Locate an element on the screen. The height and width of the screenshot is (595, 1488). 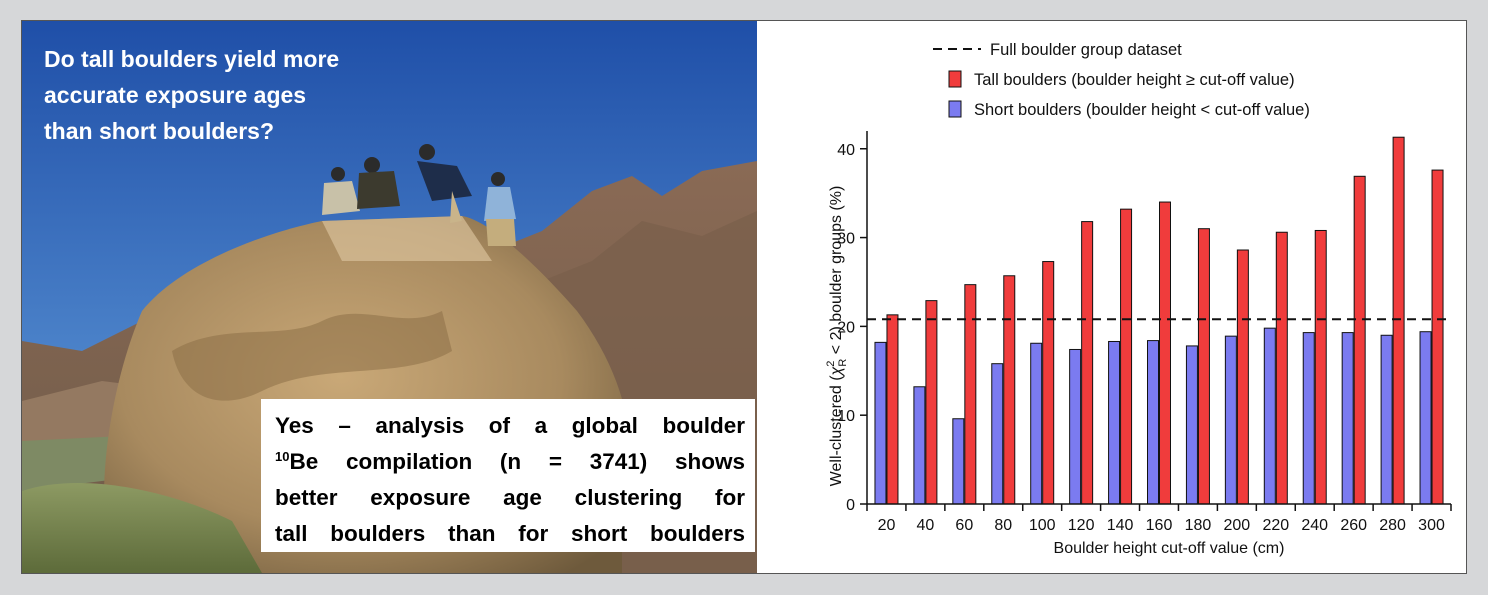
x-tick-label-120: 120 is located at coordinates (1081, 525).